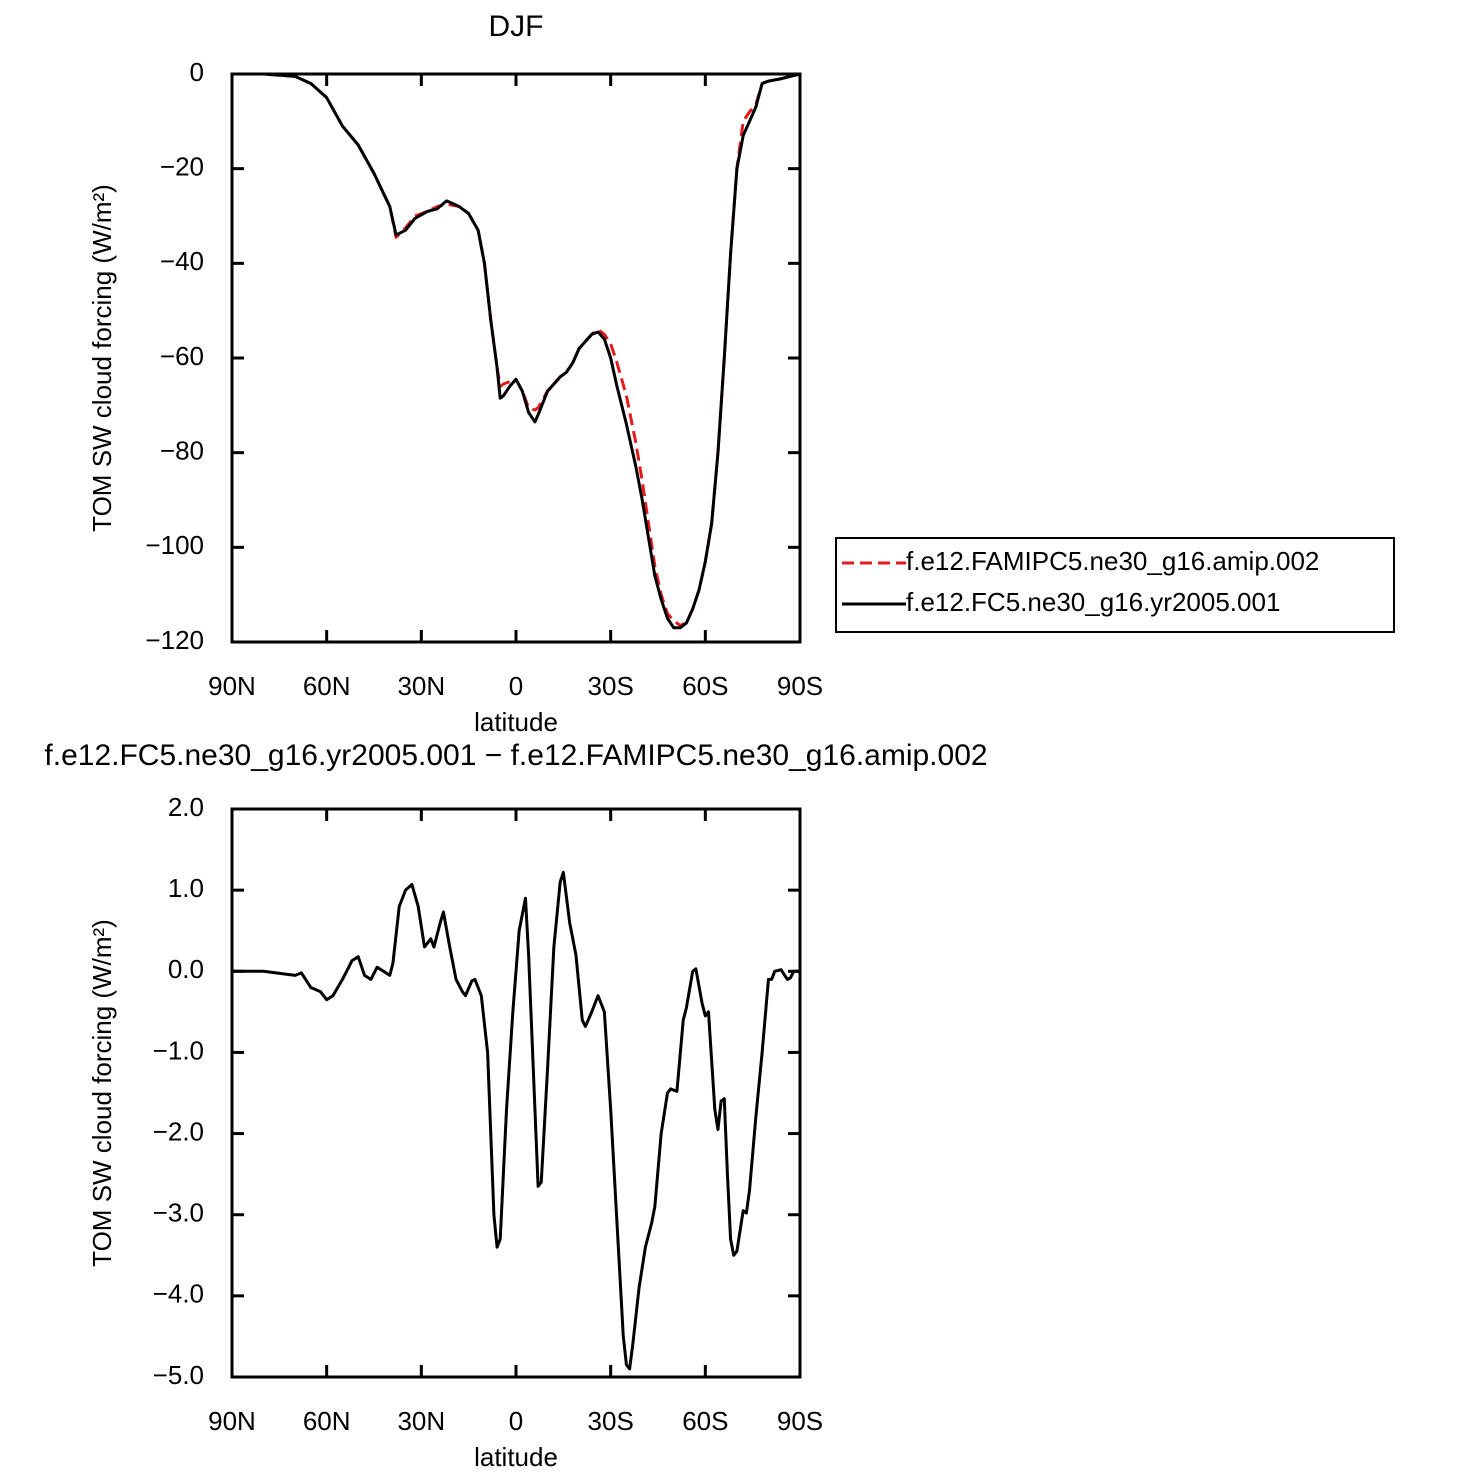 The height and width of the screenshot is (1480, 1480). I want to click on legend-label: f.e12.FAMIPC5.ne30_g16.amip.002, so click(1112, 561).